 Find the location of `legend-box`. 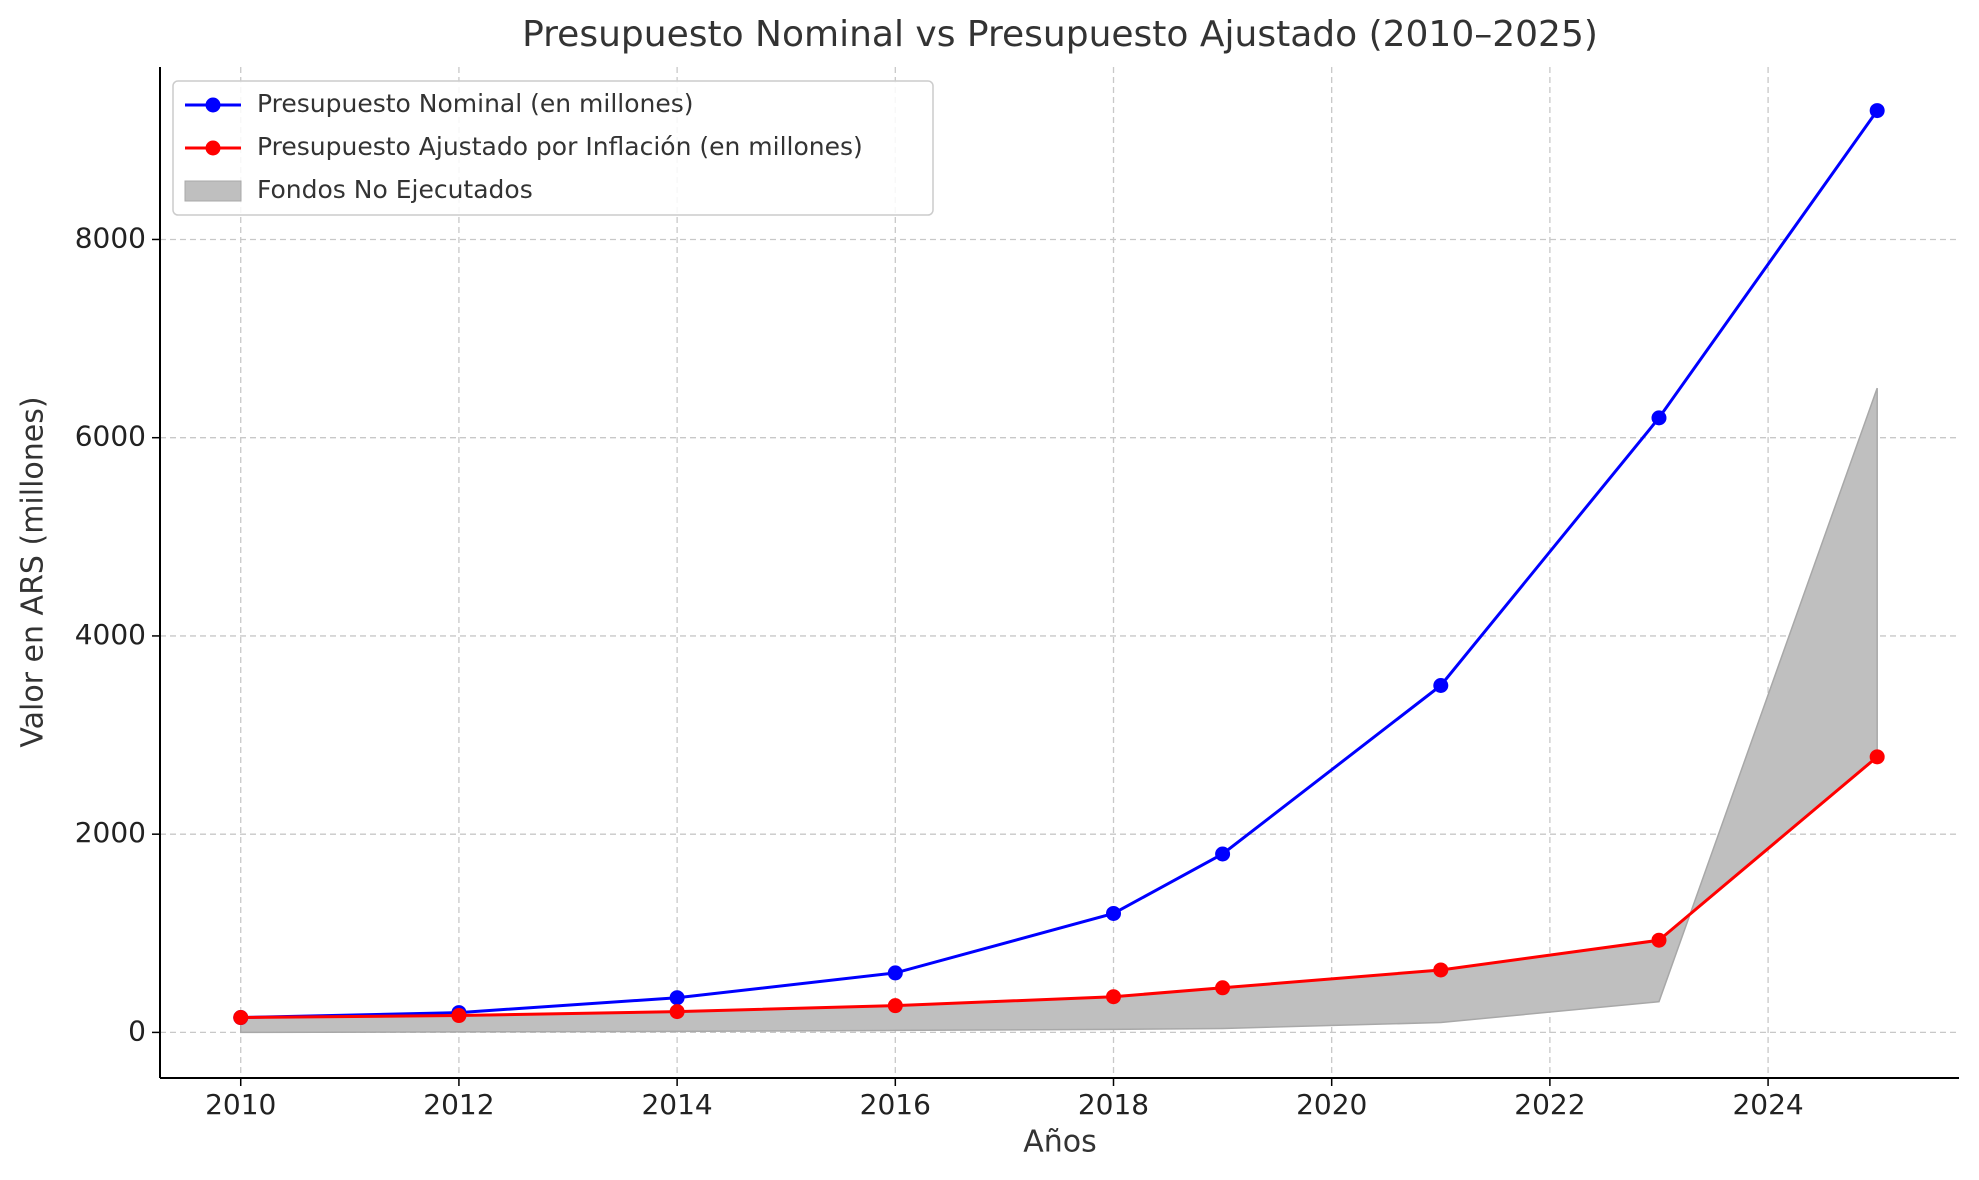

legend-box is located at coordinates (553, 148).